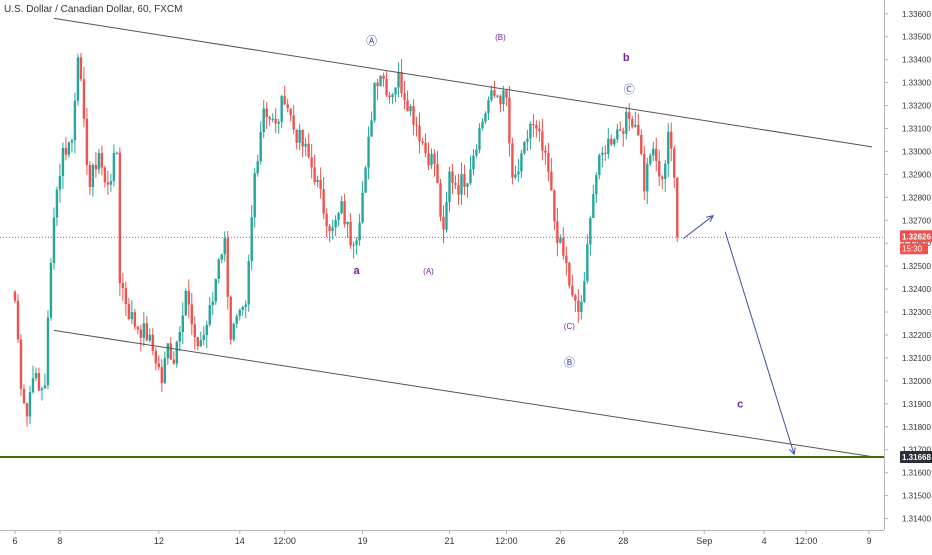 The height and width of the screenshot is (555, 932). Describe the element at coordinates (93, 9) in the screenshot. I see `chart-title: U.S. Dollar / Canadian Dollar, 60, FXCM` at that location.